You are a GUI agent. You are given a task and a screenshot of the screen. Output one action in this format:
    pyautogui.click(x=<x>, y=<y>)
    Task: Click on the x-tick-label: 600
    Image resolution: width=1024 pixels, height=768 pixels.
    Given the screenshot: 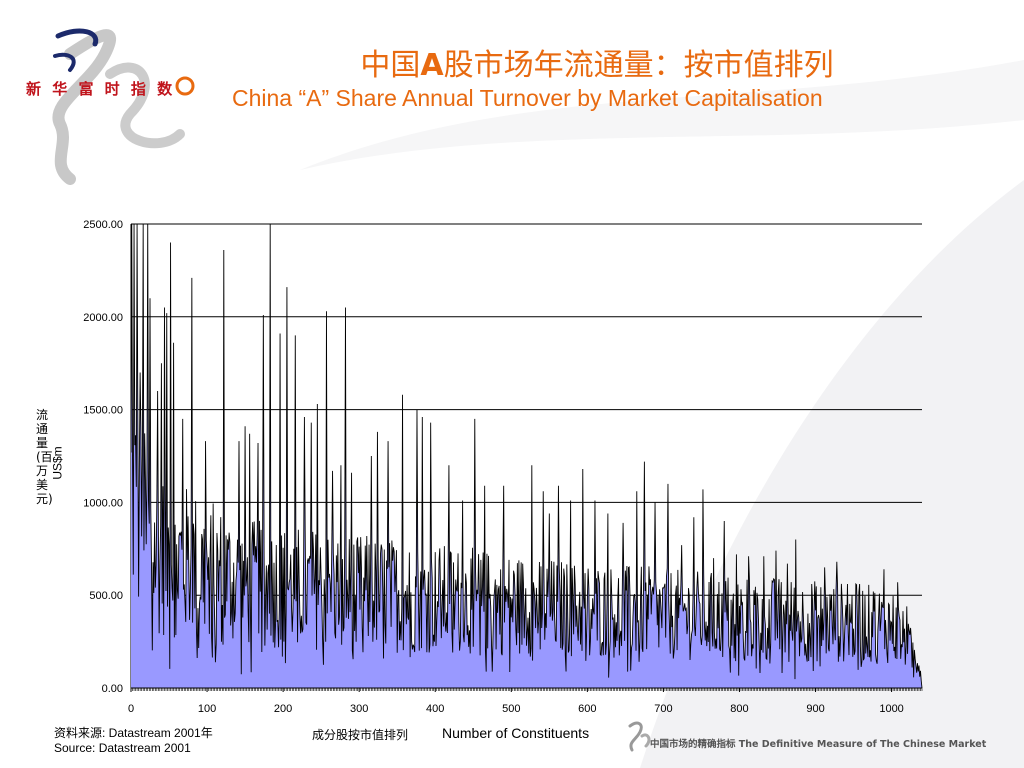 What is the action you would take?
    pyautogui.click(x=587, y=709)
    